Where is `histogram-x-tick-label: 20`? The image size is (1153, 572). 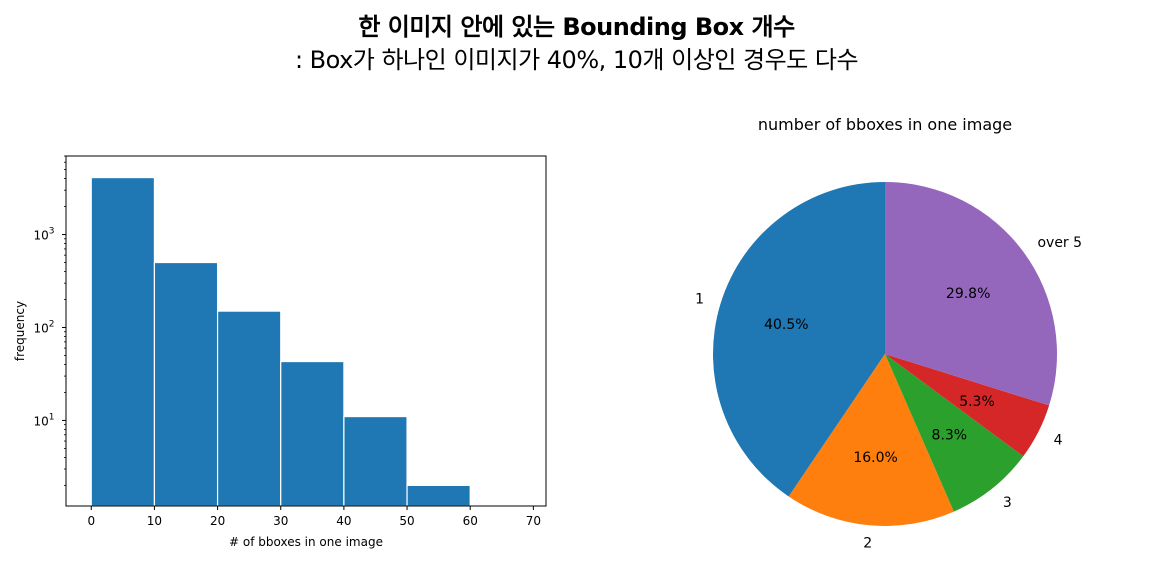 histogram-x-tick-label: 20 is located at coordinates (217, 521).